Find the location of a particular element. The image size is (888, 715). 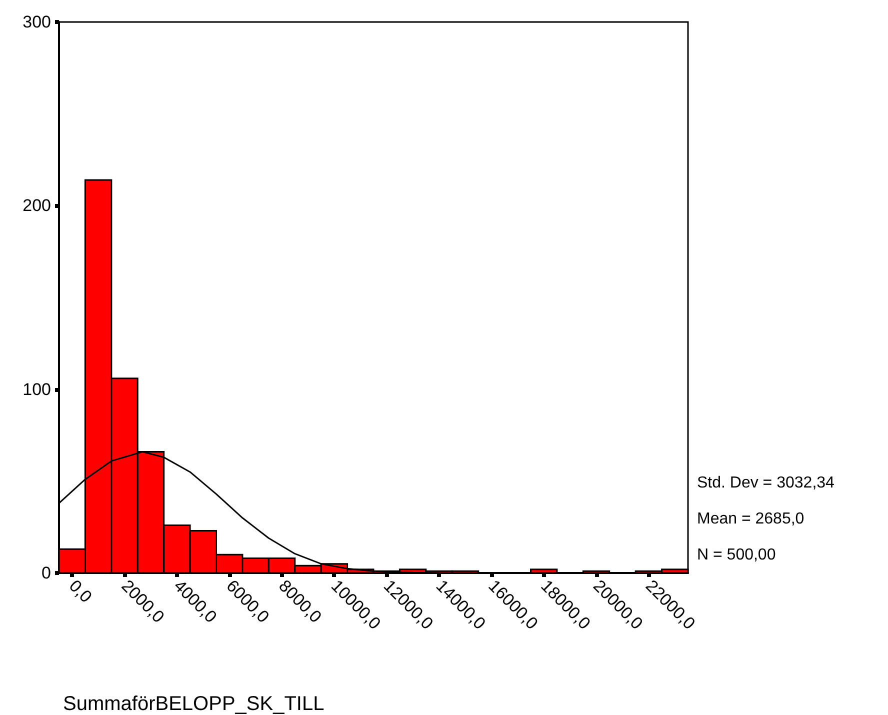

y-tick-label: 100 is located at coordinates (36, 389).